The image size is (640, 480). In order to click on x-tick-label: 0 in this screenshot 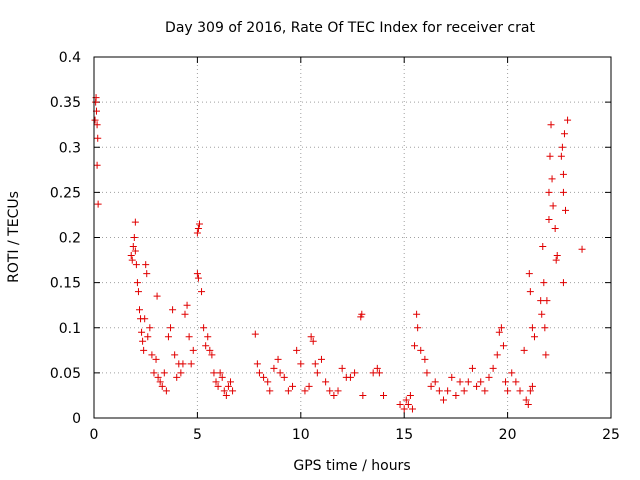, I will do `click(94, 435)`.